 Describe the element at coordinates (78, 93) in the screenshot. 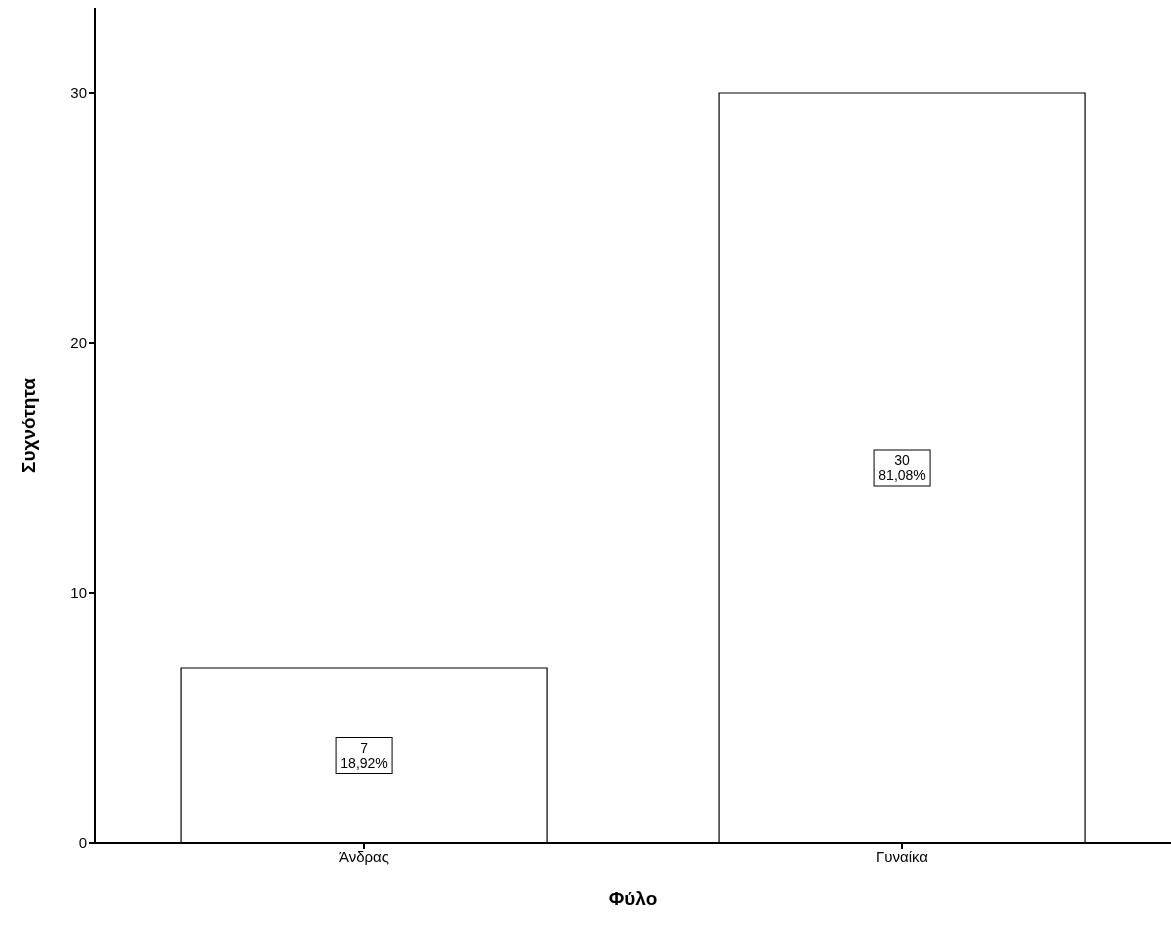

I see `y-tick-label: 30` at that location.